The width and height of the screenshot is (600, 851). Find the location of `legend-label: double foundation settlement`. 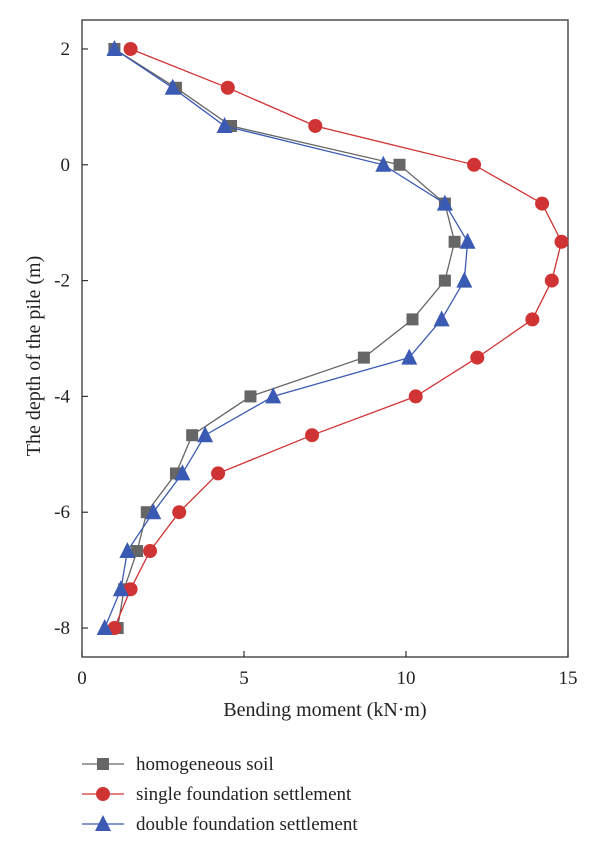

legend-label: double foundation settlement is located at coordinates (247, 824).